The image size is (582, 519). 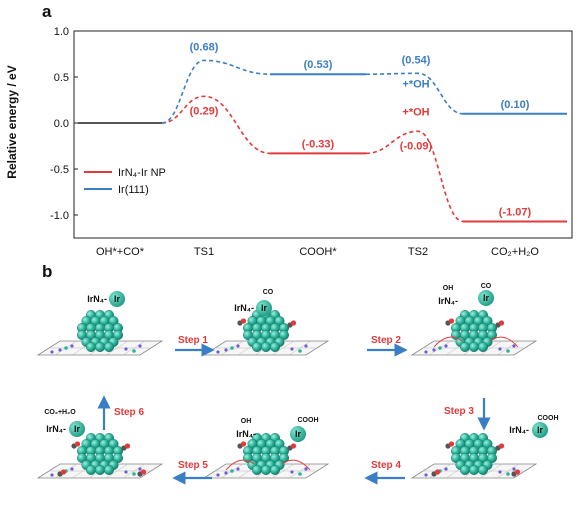 I want to click on annotation-label: +*OH, so click(x=415, y=84).